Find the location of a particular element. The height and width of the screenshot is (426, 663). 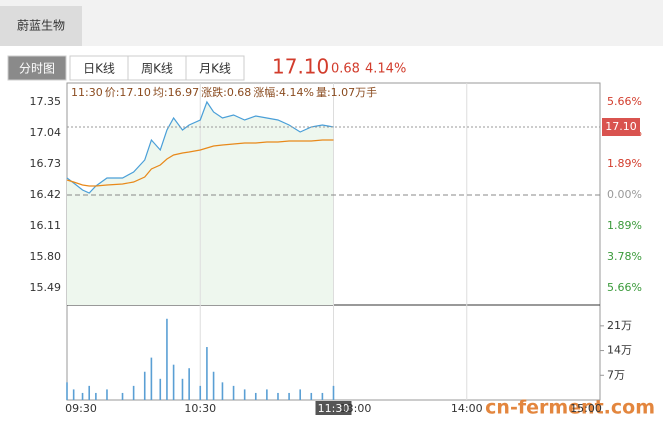

info-item: 均:16.97 is located at coordinates (176, 92).